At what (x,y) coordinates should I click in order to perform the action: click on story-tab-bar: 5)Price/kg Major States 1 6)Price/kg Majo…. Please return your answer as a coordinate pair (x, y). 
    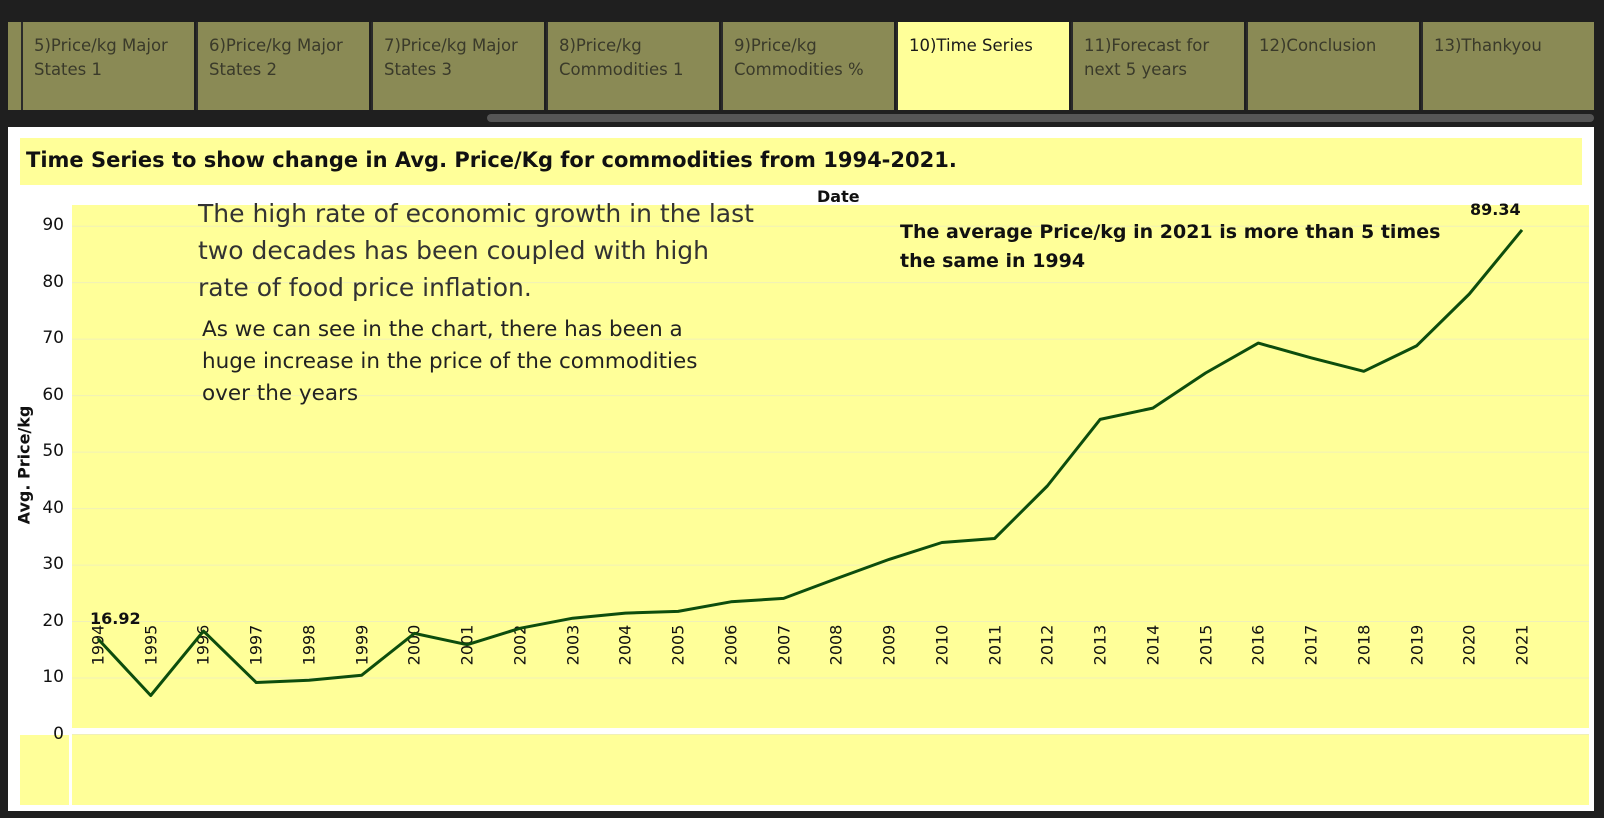
    Looking at the image, I should click on (801, 66).